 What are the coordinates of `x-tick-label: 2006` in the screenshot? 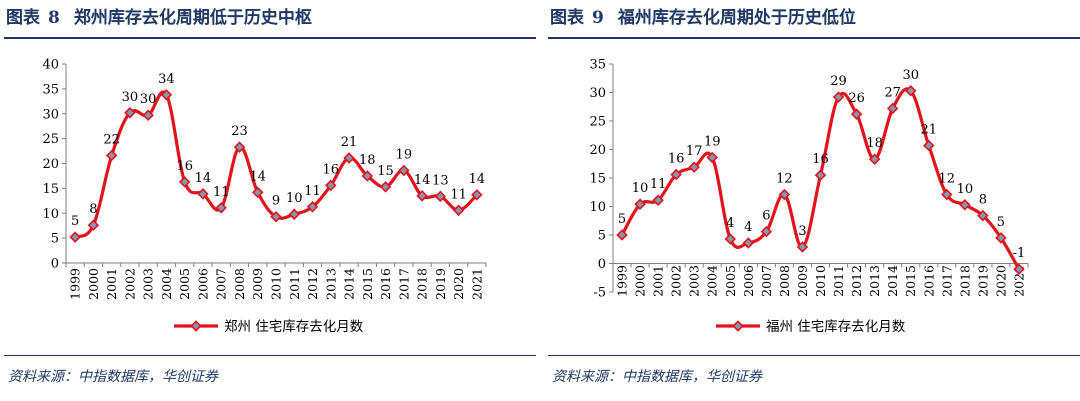 It's located at (748, 281).